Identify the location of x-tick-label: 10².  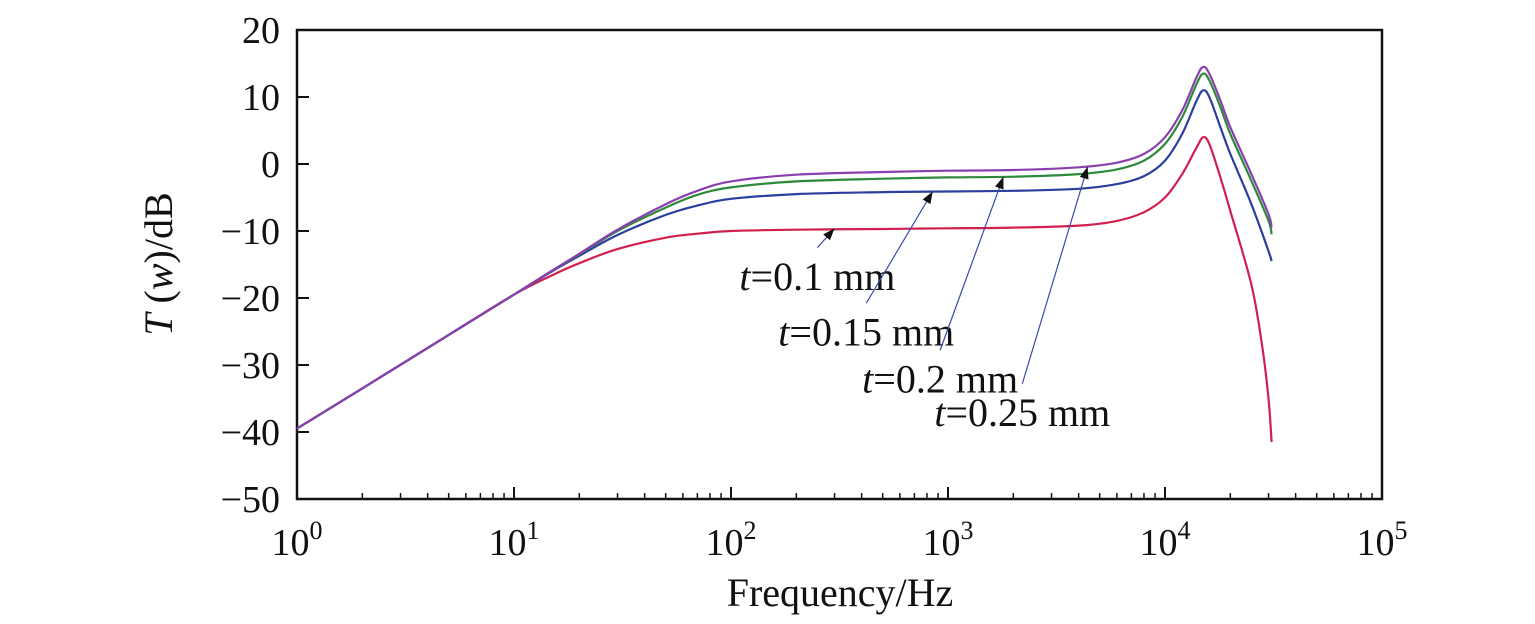
(731, 540).